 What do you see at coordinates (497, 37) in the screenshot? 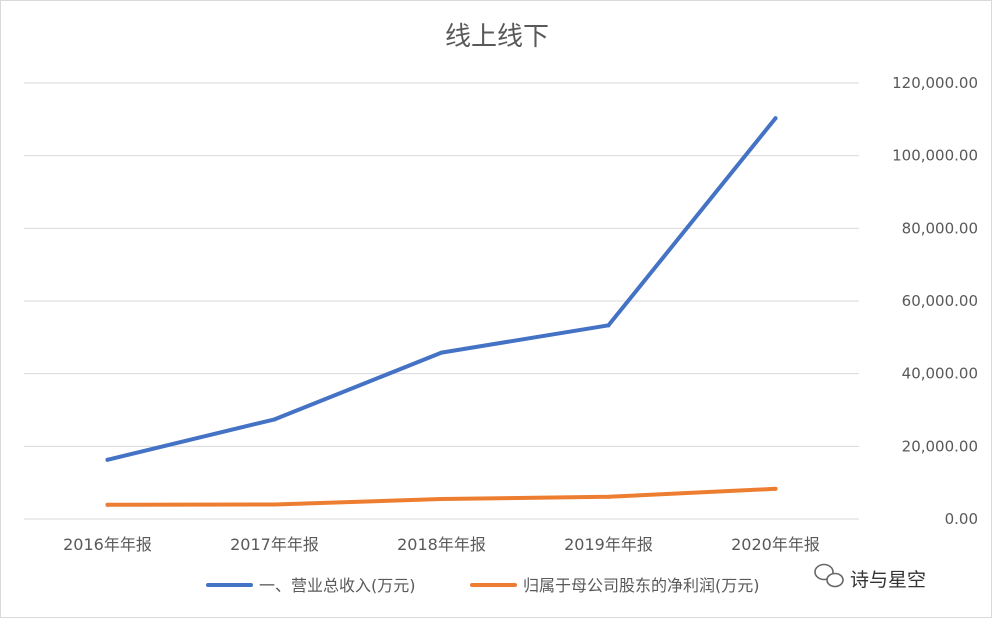
I see `chart-title: 线上线下` at bounding box center [497, 37].